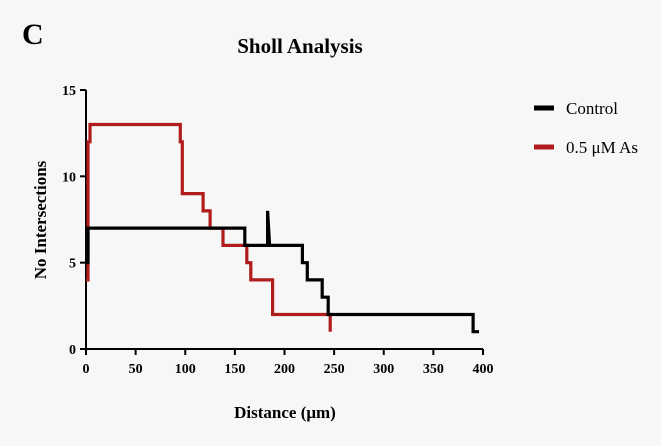 This screenshot has height=446, width=661. Describe the element at coordinates (72, 264) in the screenshot. I see `y-tick-label: 5` at that location.